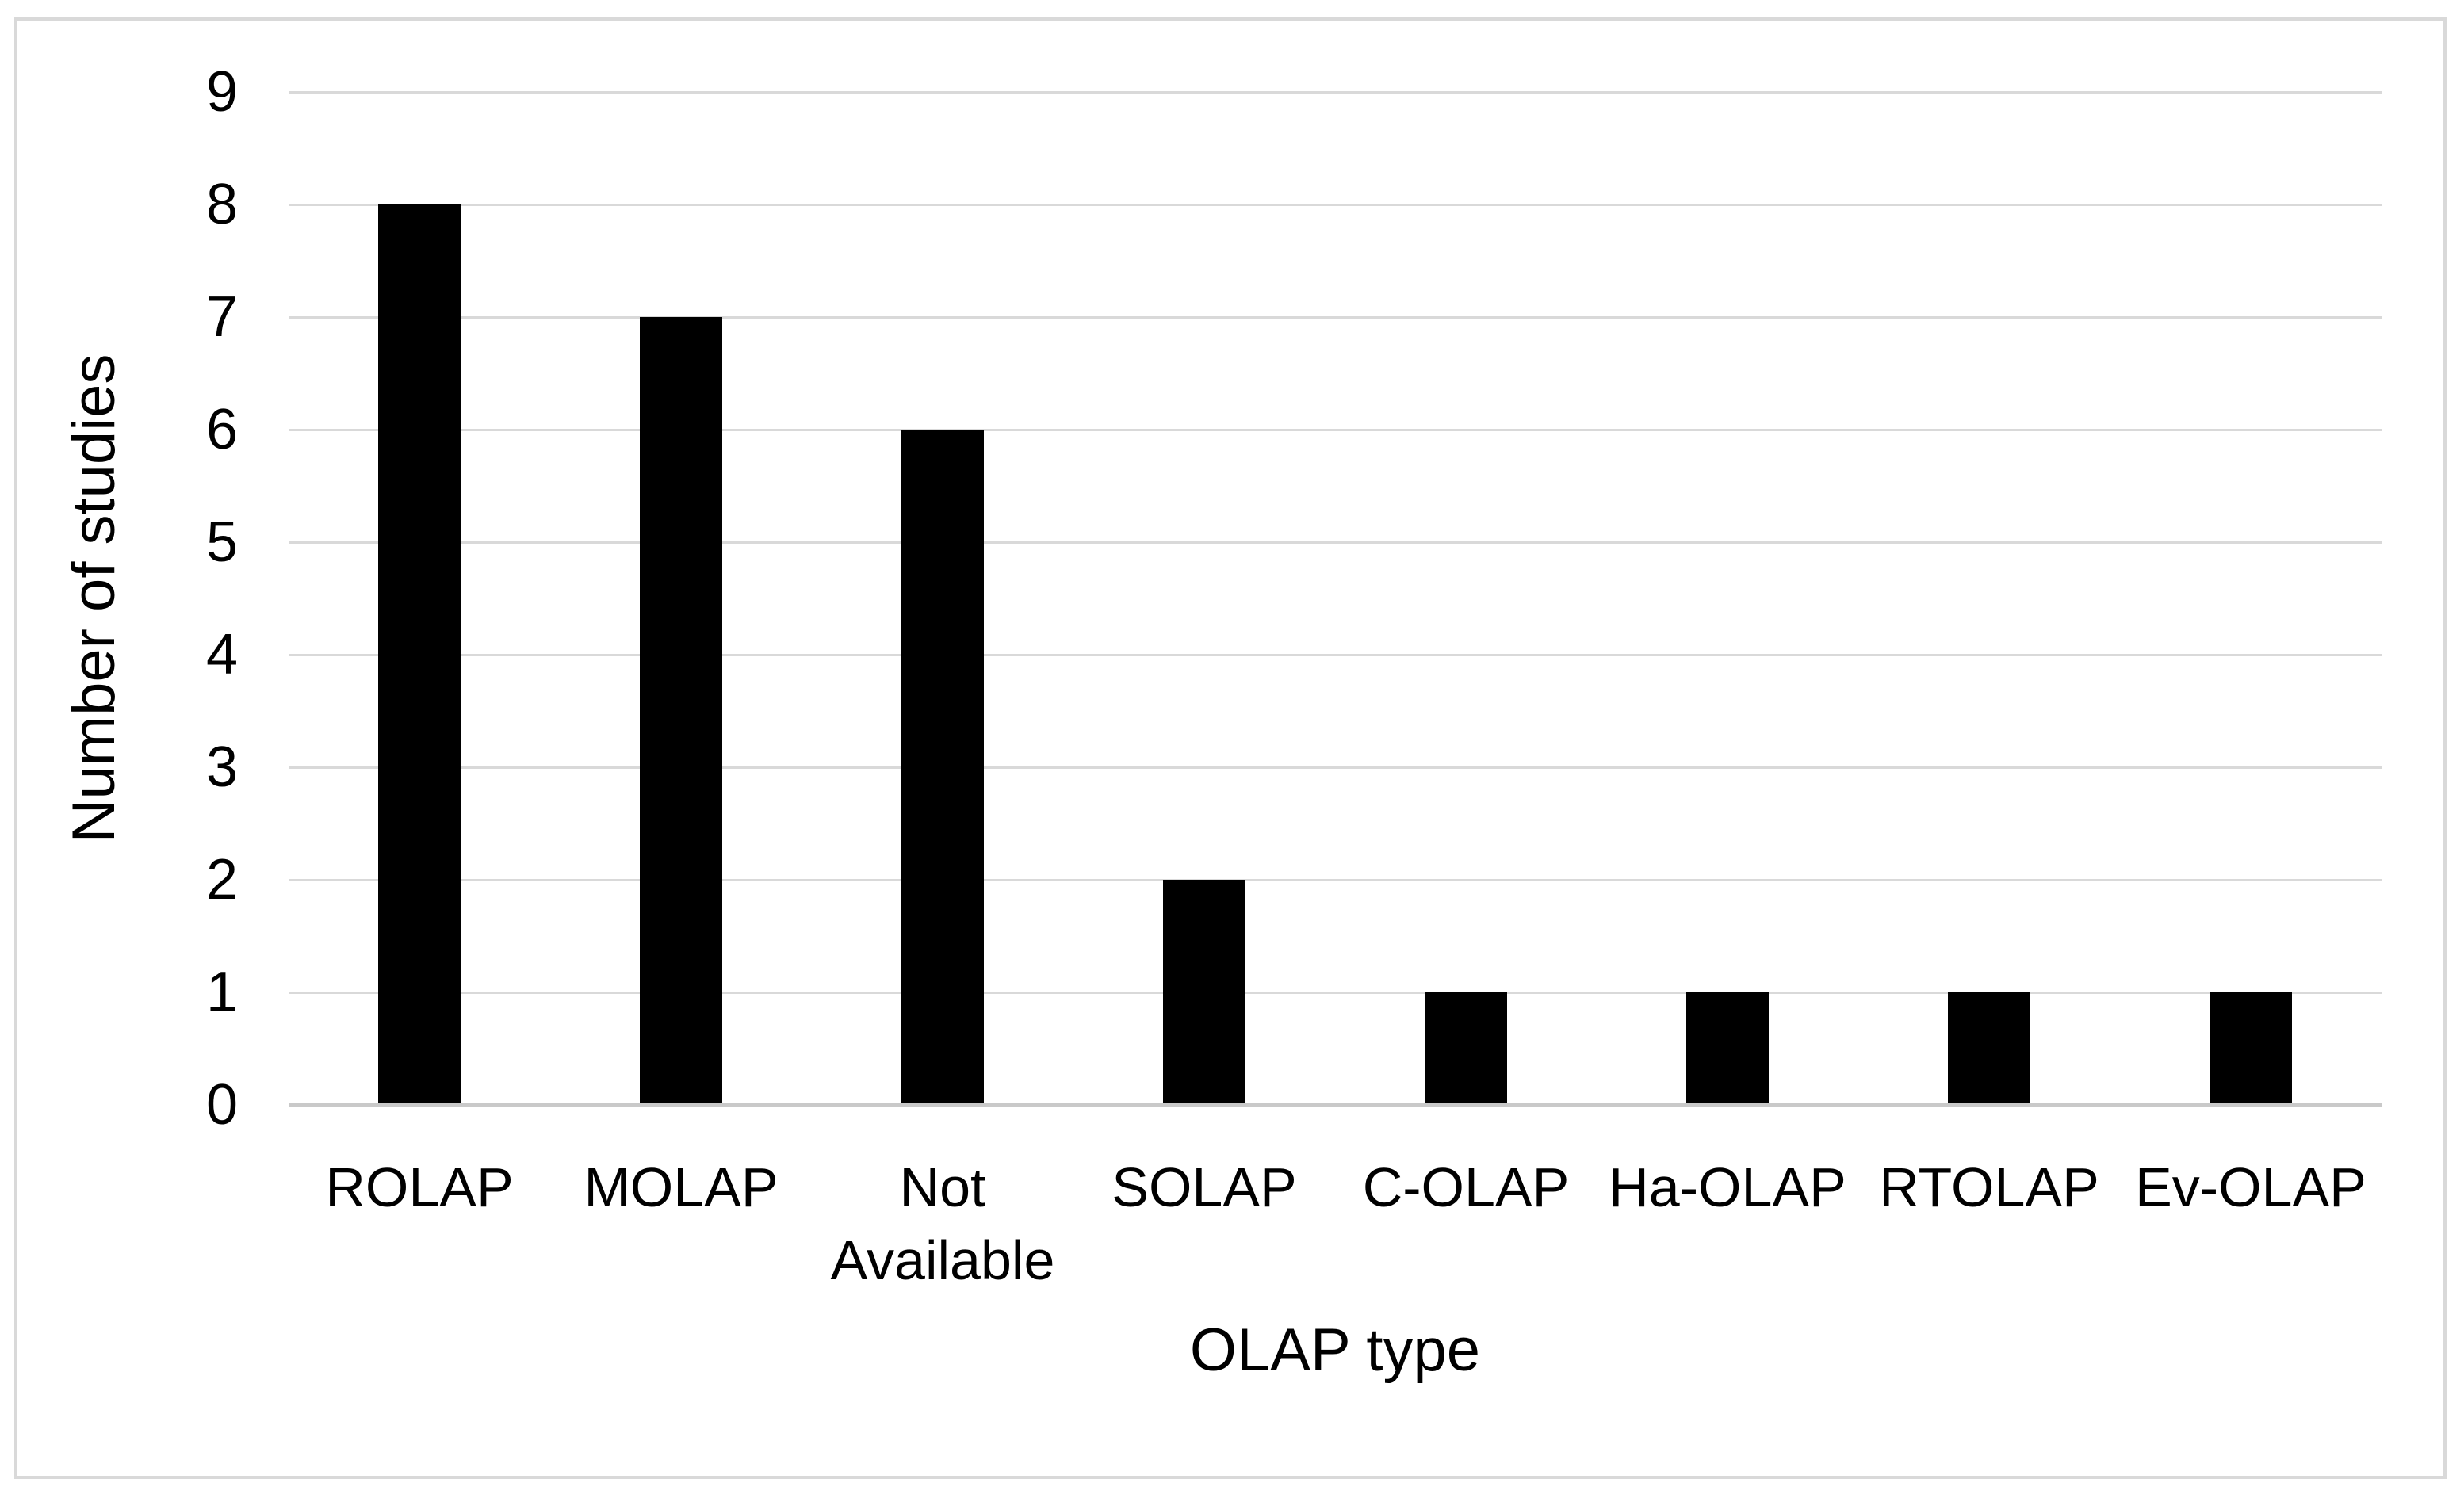 This screenshot has height=1498, width=2464. Describe the element at coordinates (1466, 1048) in the screenshot. I see `bar-c-olap` at that location.